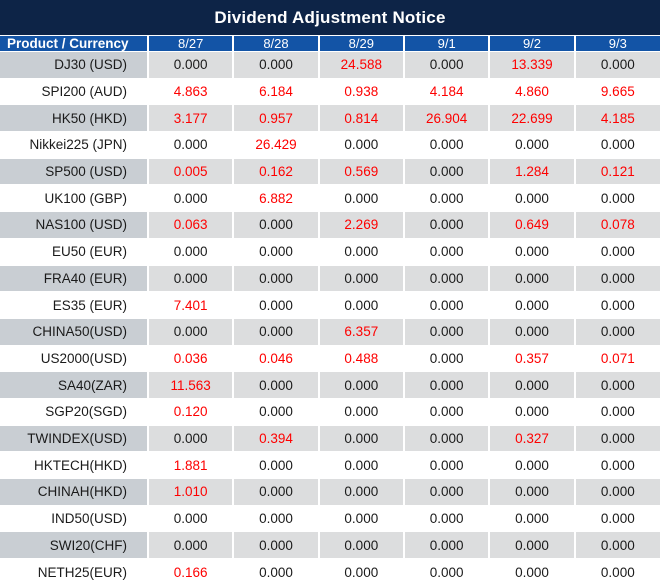 The width and height of the screenshot is (660, 587). What do you see at coordinates (330, 385) in the screenshot?
I see `table-row: SA40(ZAR) 11.563 0.000 0.000 0.000 0.000 0.000` at bounding box center [330, 385].